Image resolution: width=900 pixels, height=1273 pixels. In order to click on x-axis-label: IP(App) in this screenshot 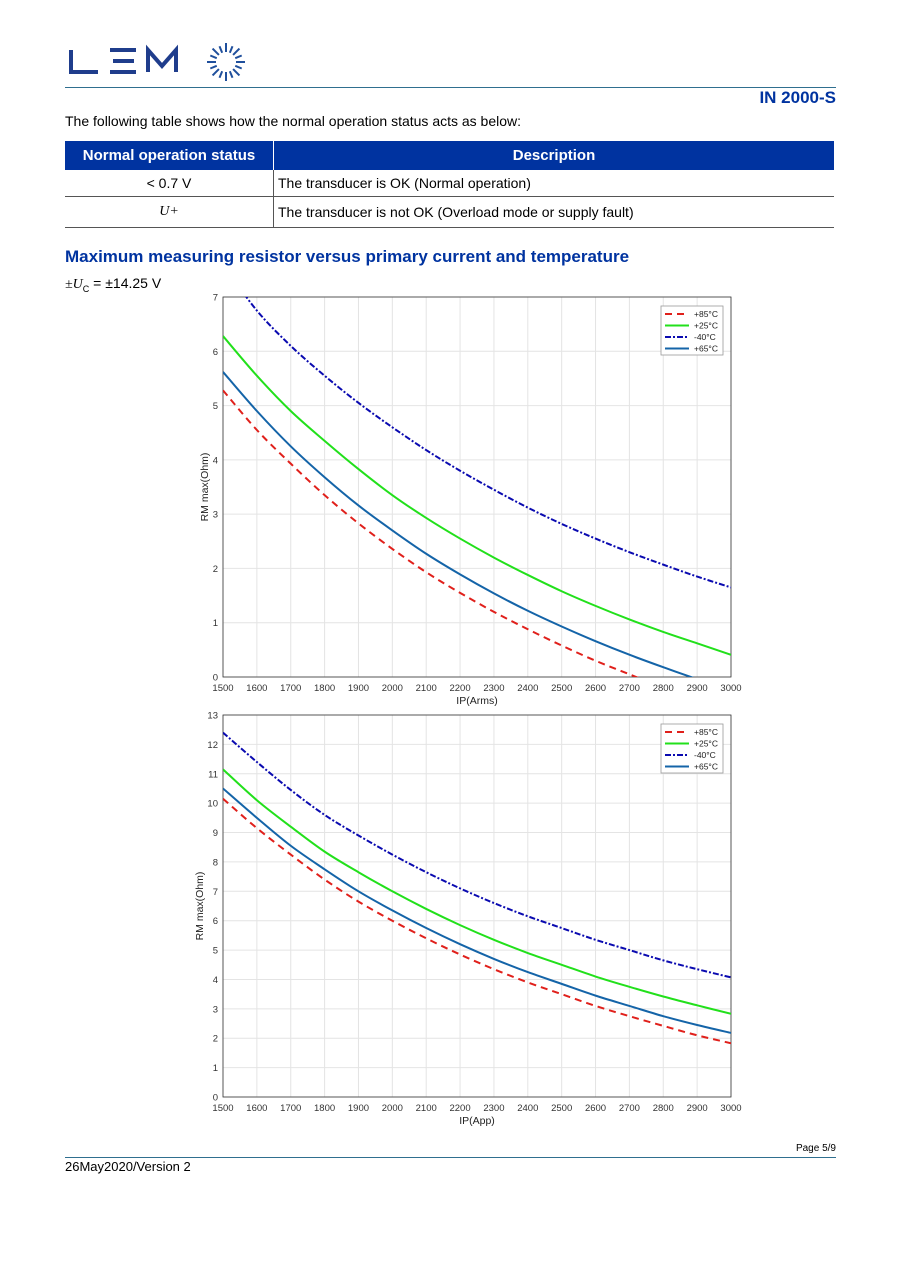, I will do `click(477, 1121)`.